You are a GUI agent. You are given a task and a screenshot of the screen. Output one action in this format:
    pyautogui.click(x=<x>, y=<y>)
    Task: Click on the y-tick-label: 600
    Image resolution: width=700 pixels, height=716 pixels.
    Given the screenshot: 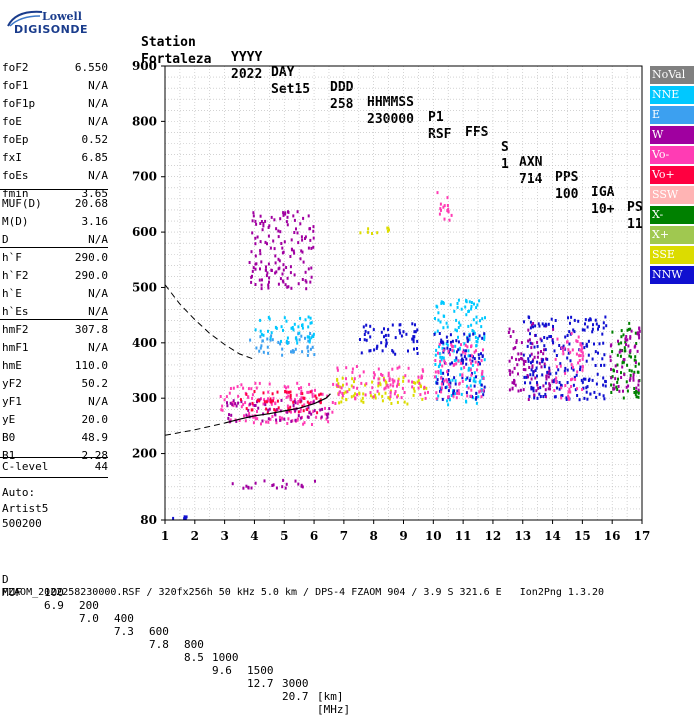 What is the action you would take?
    pyautogui.click(x=144, y=232)
    